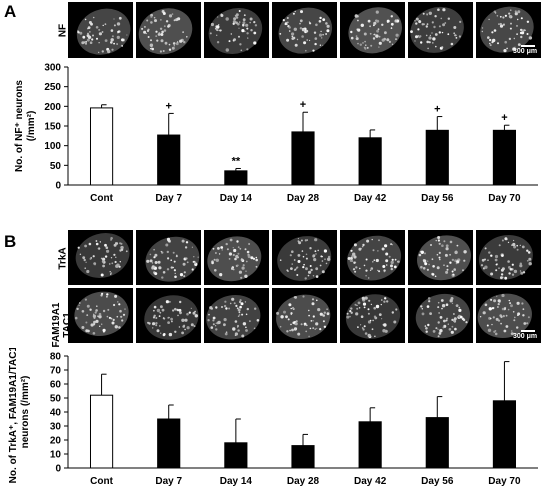 Image resolution: width=550 pixels, height=498 pixels. Describe the element at coordinates (56, 357) in the screenshot. I see `y-tick-label: 80` at that location.